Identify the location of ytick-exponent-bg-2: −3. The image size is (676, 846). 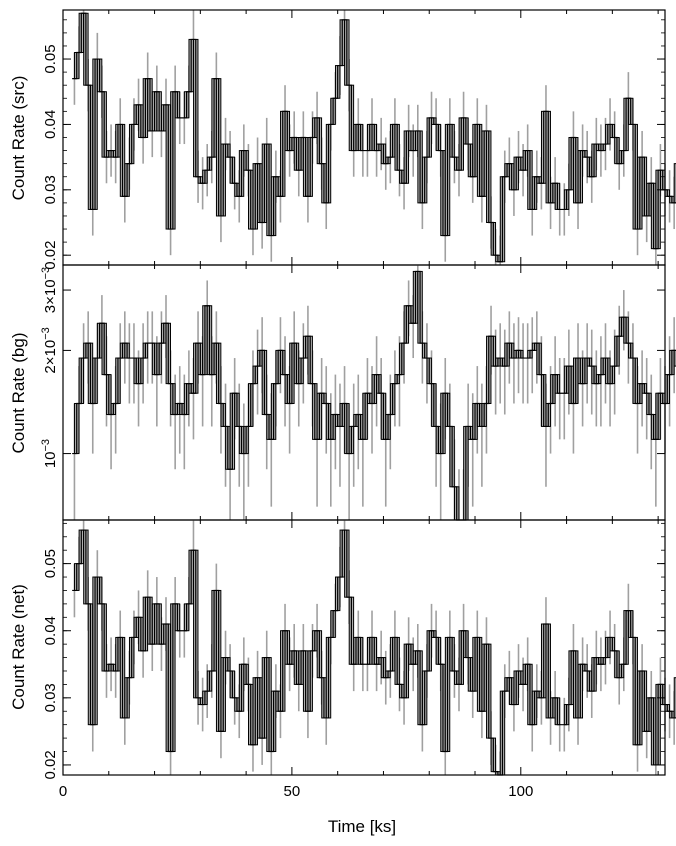
(46, 273).